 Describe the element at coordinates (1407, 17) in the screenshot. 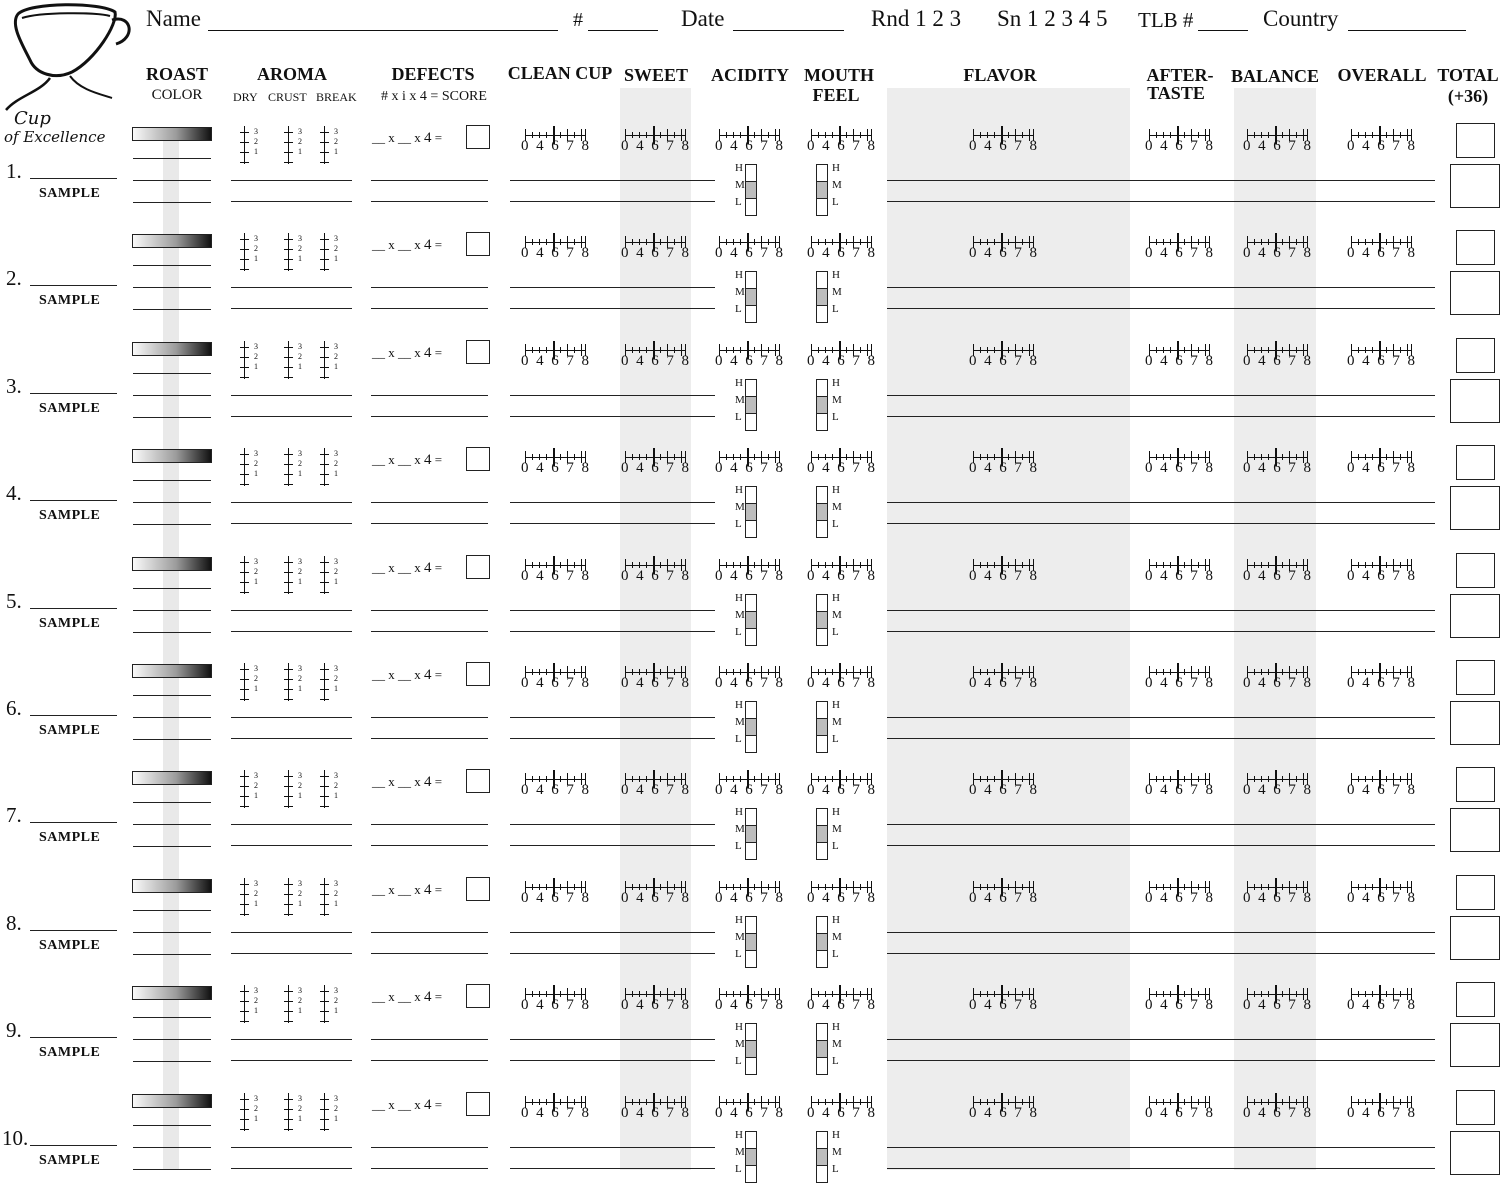

I see `country-field` at that location.